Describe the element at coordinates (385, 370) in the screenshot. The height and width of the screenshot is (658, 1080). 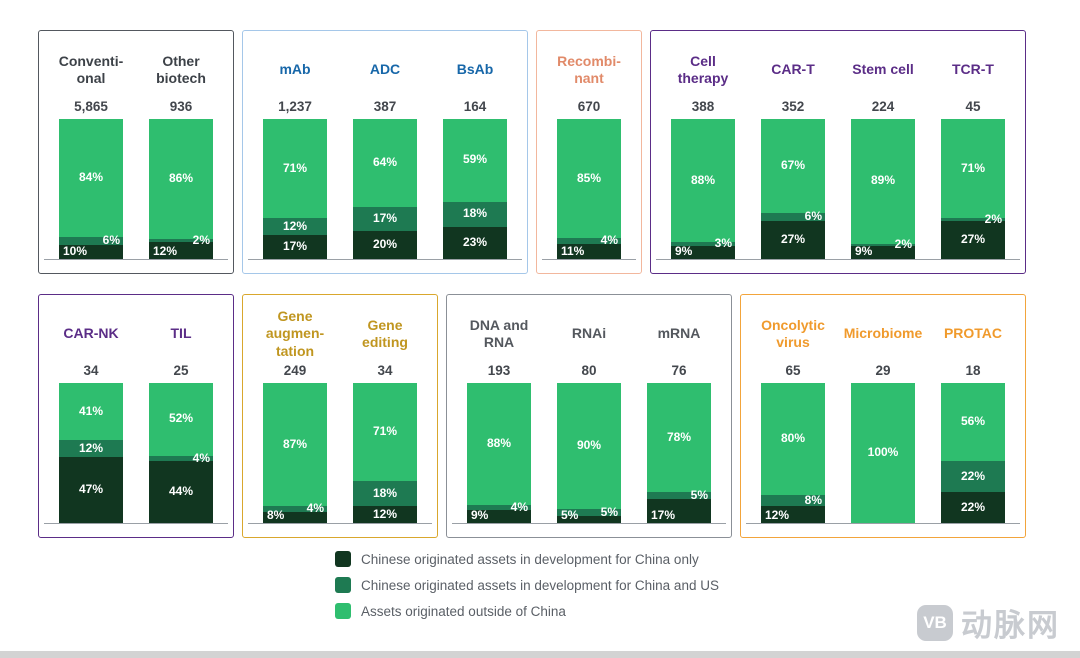
I see `bar-total: 34` at that location.